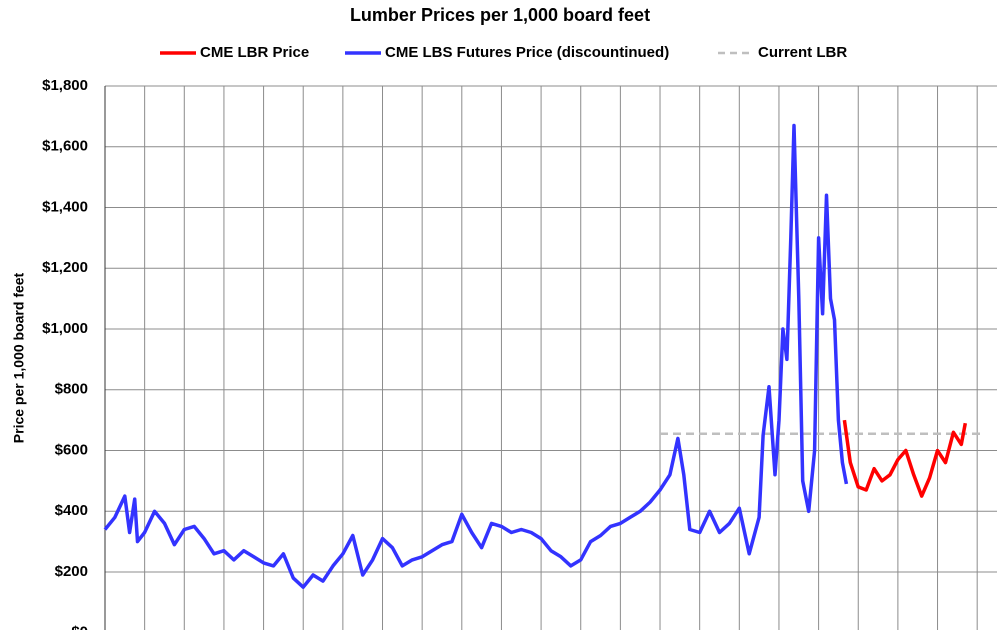 The image size is (1004, 630). What do you see at coordinates (500, 15) in the screenshot?
I see `chart-title: Lumber Prices per 1,000 board feet` at bounding box center [500, 15].